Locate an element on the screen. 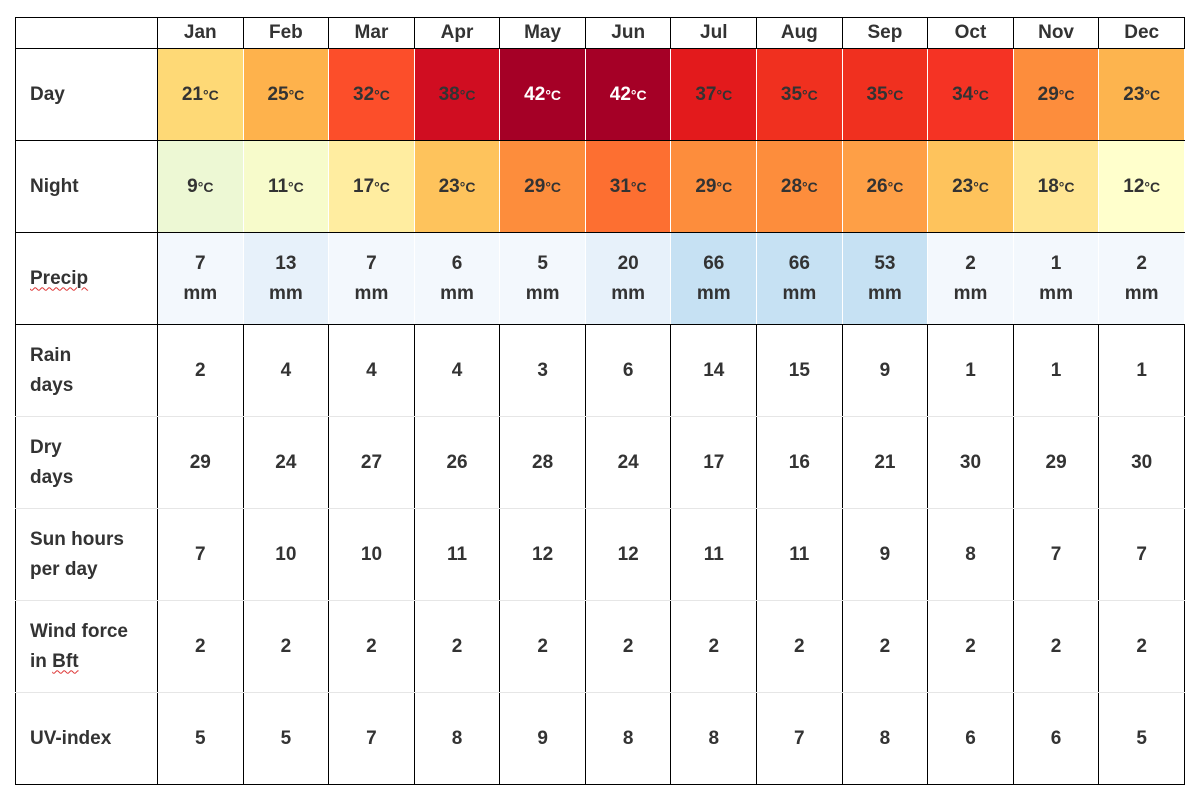 This screenshot has width=1198, height=803. sun-hours-cell: 9 is located at coordinates (885, 554).